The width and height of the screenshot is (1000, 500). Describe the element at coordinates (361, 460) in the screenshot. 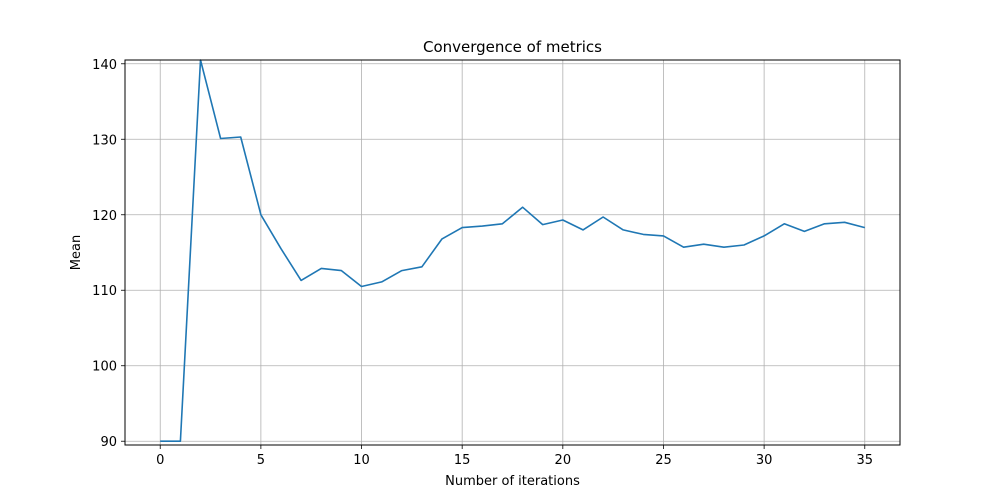

I see `x-tick-label: 10` at that location.